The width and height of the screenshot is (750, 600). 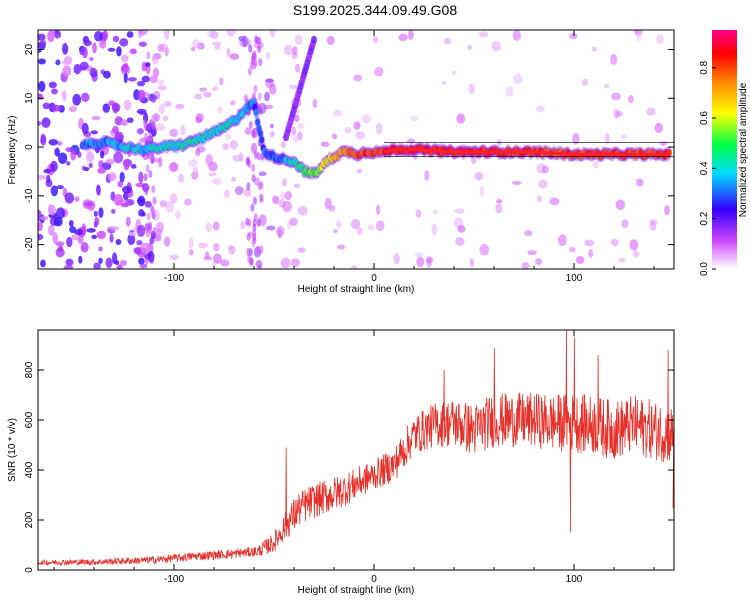 What do you see at coordinates (29, 570) in the screenshot?
I see `y-tick-label: 0` at bounding box center [29, 570].